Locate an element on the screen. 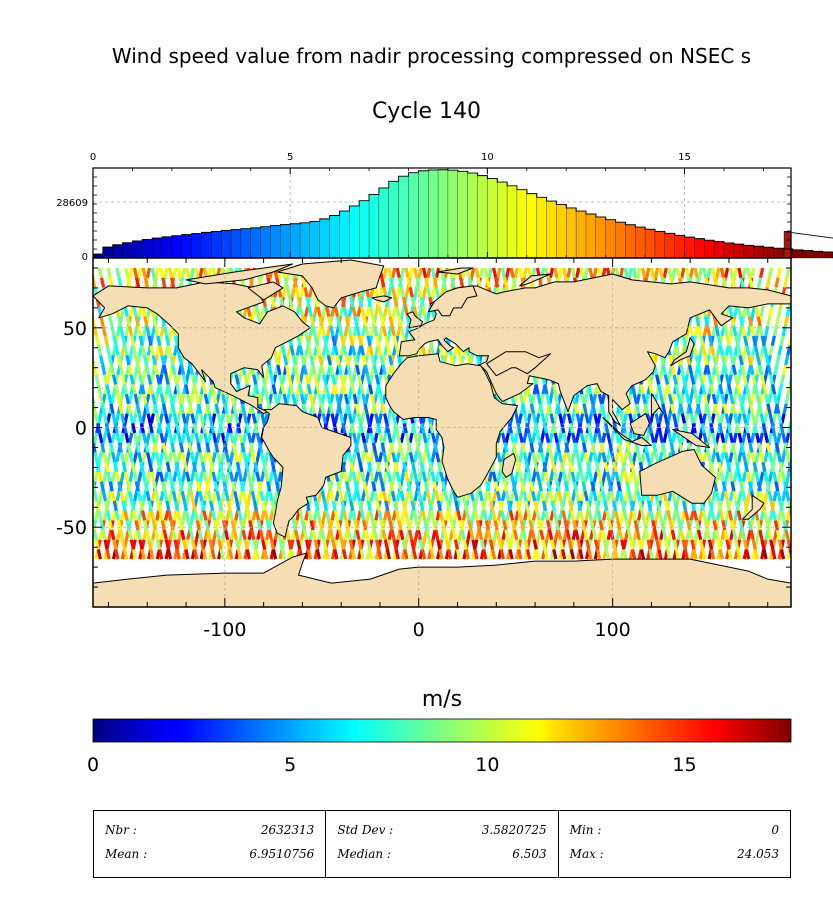  histogram-panel: 0 5 10 15 0 28609 is located at coordinates (444, 207).